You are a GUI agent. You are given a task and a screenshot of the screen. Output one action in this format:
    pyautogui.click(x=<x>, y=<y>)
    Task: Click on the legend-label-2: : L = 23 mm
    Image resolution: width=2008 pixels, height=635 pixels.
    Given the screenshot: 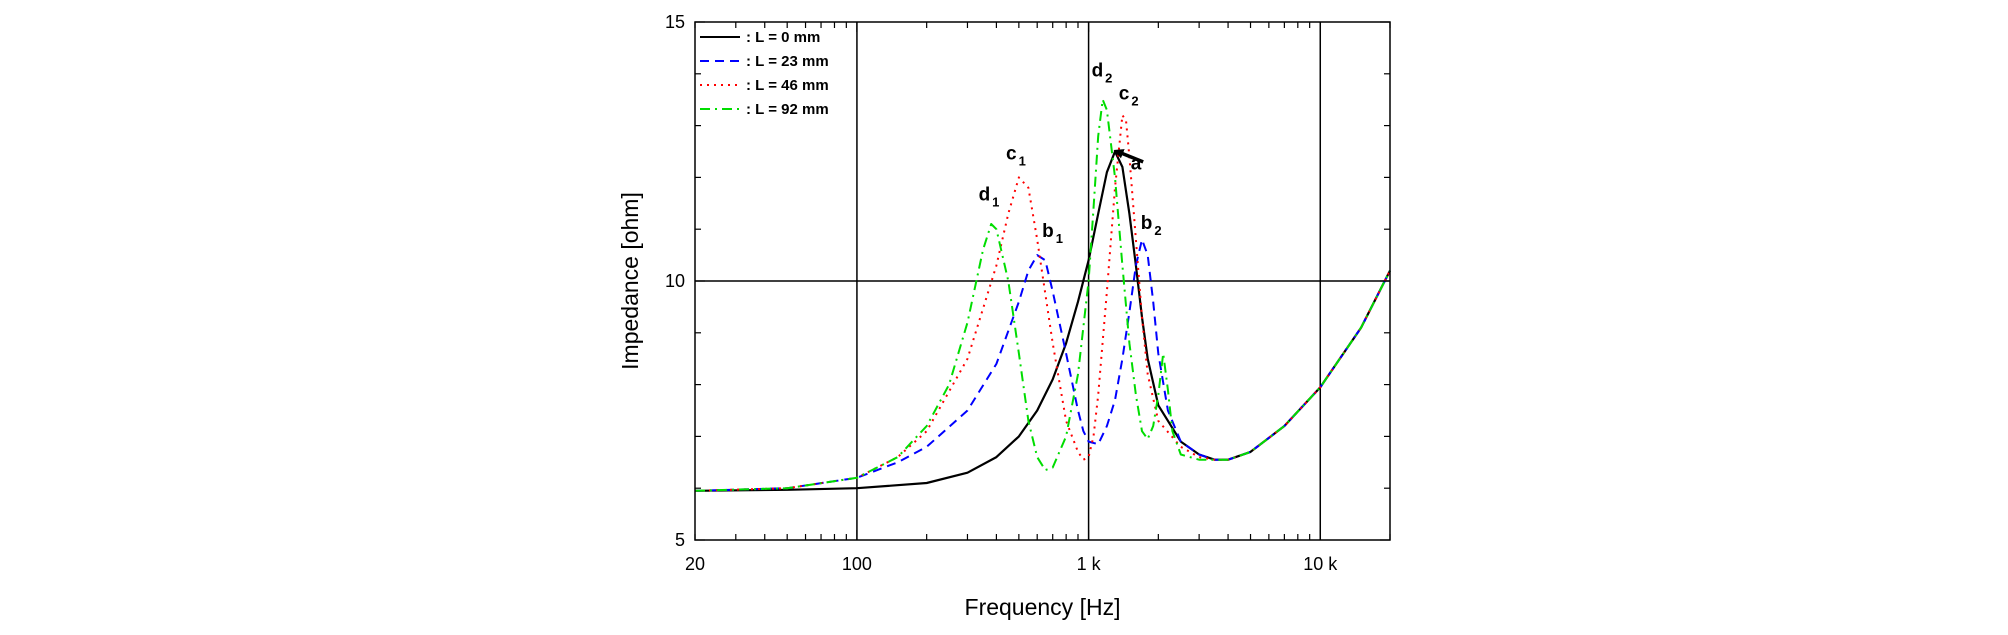 What is the action you would take?
    pyautogui.click(x=787, y=61)
    